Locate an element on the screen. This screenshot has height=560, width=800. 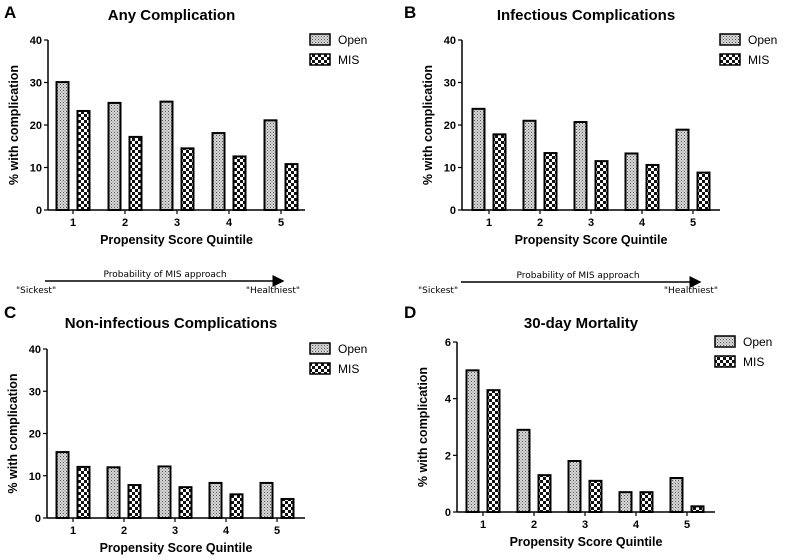
chart-title: Any Complication is located at coordinates (172, 15).